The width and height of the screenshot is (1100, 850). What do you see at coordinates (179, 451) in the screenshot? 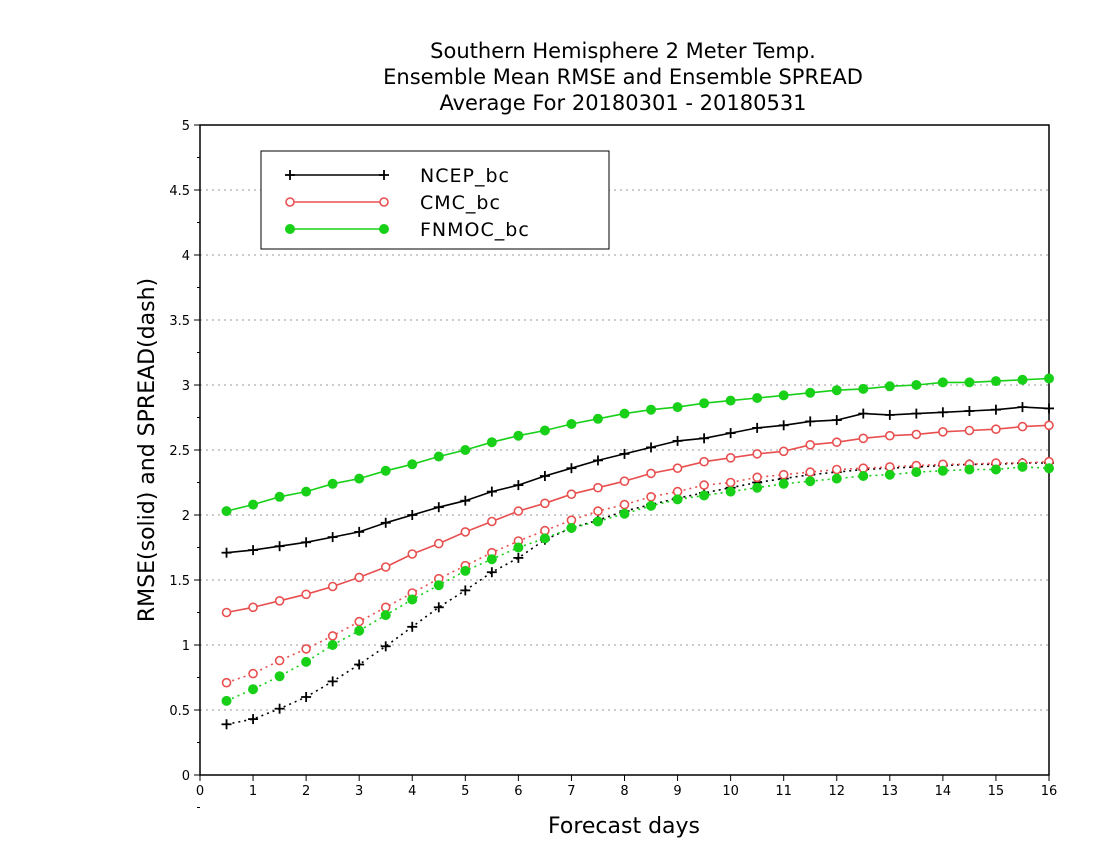
I see `y-tick-label-5: 2.5` at bounding box center [179, 451].